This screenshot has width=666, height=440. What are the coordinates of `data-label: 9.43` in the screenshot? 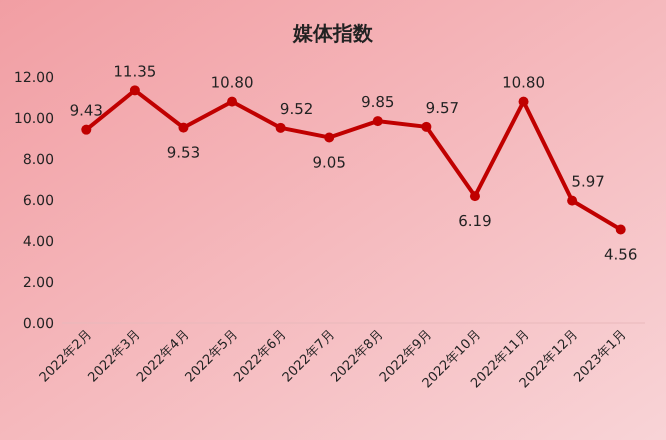 It's located at (86, 111).